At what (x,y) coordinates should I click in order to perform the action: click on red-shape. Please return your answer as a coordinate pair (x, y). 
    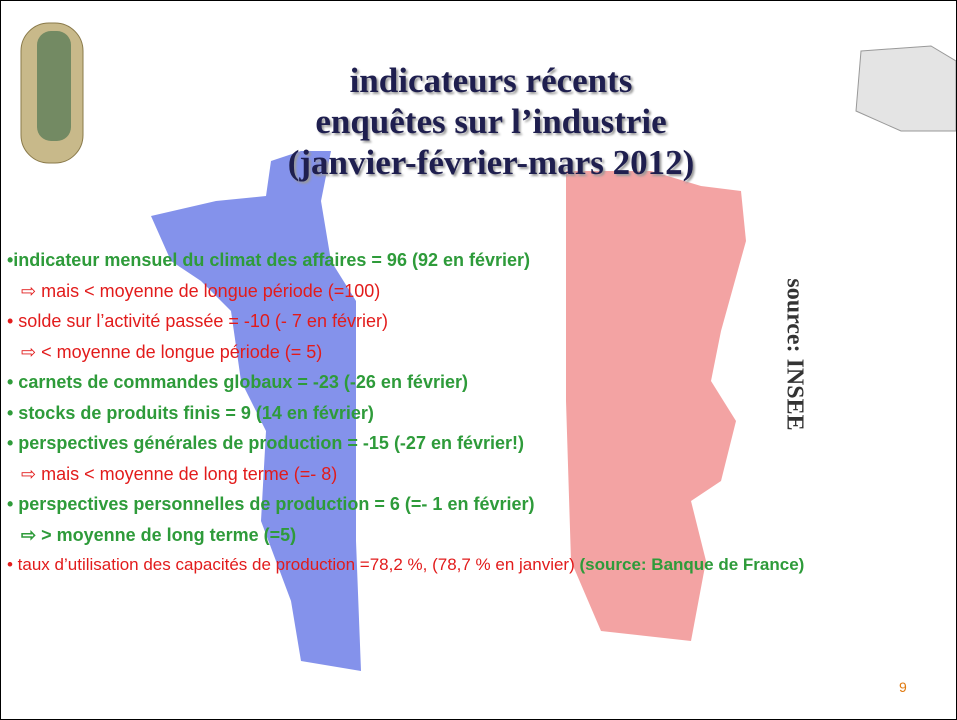
    Looking at the image, I should click on (656, 406).